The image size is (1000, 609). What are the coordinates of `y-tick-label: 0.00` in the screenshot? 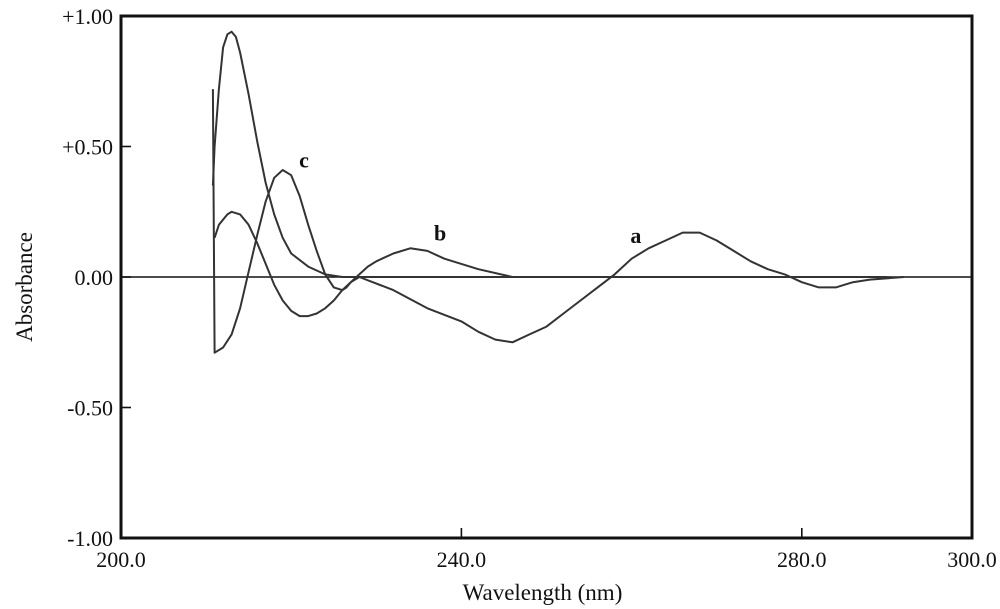 It's located at (94, 277).